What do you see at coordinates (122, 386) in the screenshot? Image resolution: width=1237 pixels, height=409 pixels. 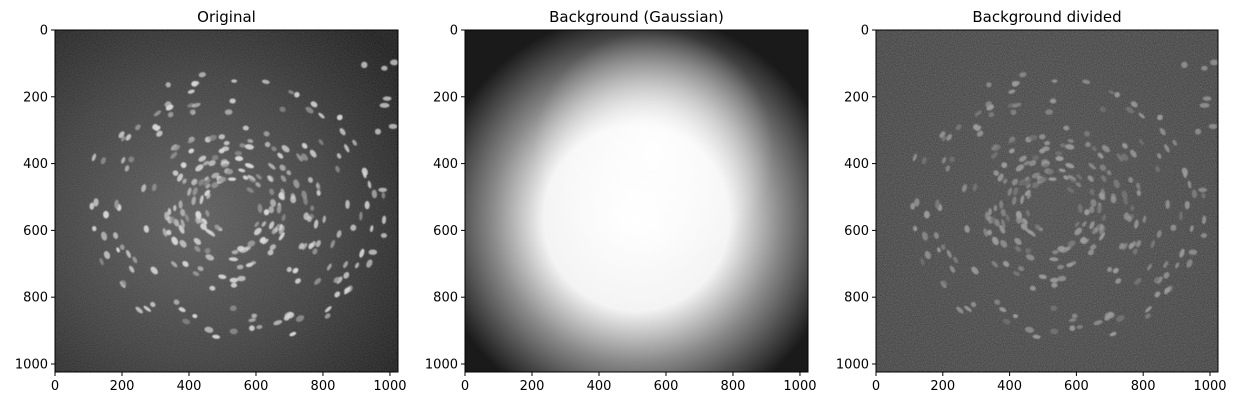 I see `x-tick-label: 200` at bounding box center [122, 386].